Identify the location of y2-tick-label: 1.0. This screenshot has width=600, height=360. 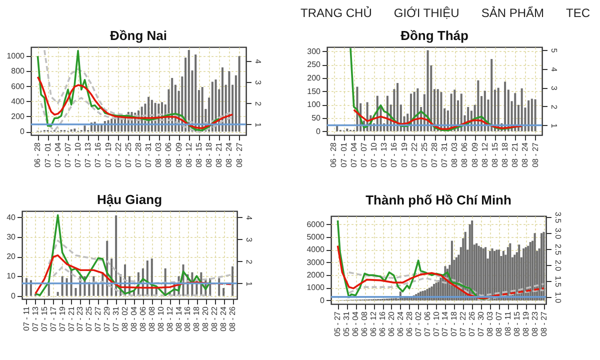
(558, 298).